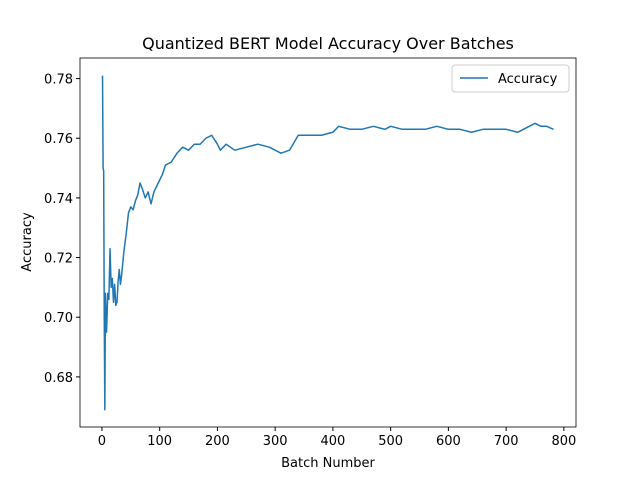 Image resolution: width=640 pixels, height=484 pixels. What do you see at coordinates (563, 441) in the screenshot?
I see `x-tick-label: 800` at bounding box center [563, 441].